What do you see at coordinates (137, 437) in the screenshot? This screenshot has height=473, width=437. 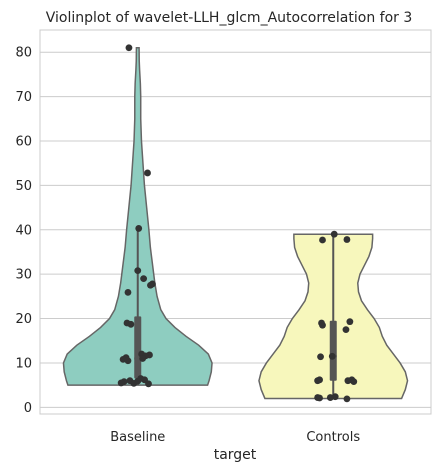 I see `x-tick-label: Baseline` at bounding box center [137, 437].